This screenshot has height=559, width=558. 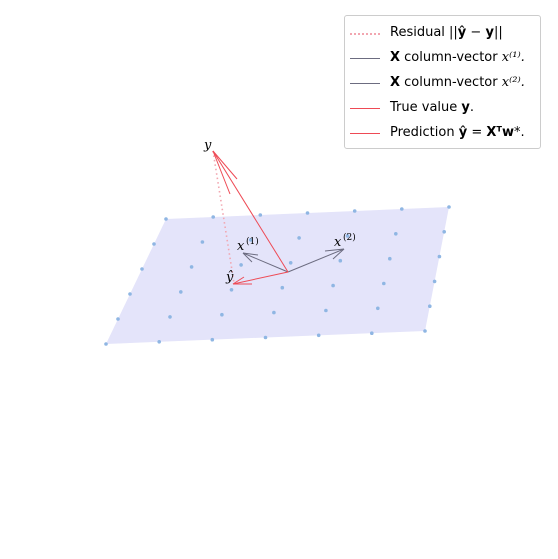 What do you see at coordinates (457, 132) in the screenshot?
I see `legend-label-prediction: Prediction ŷ = Xᵀw*.` at bounding box center [457, 132].